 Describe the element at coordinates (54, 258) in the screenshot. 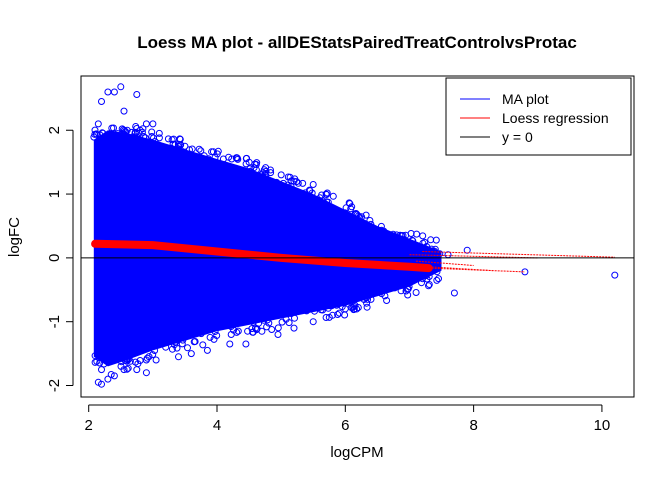

I see `y-tick-label: 0` at that location.